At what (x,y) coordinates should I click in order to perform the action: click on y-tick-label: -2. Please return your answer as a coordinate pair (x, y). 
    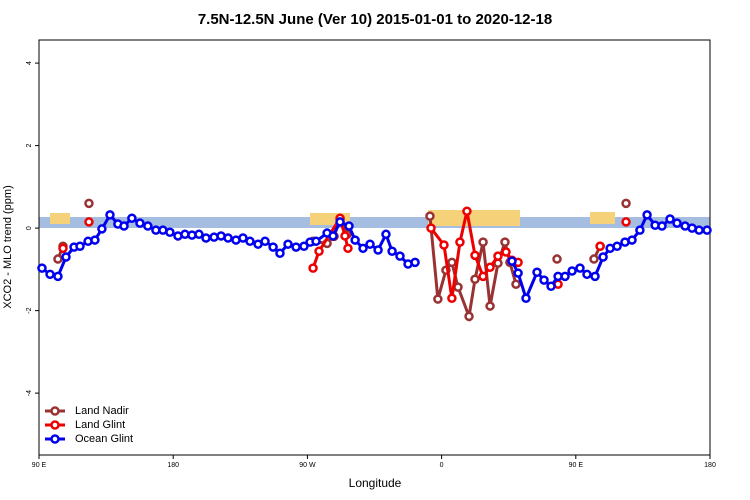
    Looking at the image, I should click on (29, 310).